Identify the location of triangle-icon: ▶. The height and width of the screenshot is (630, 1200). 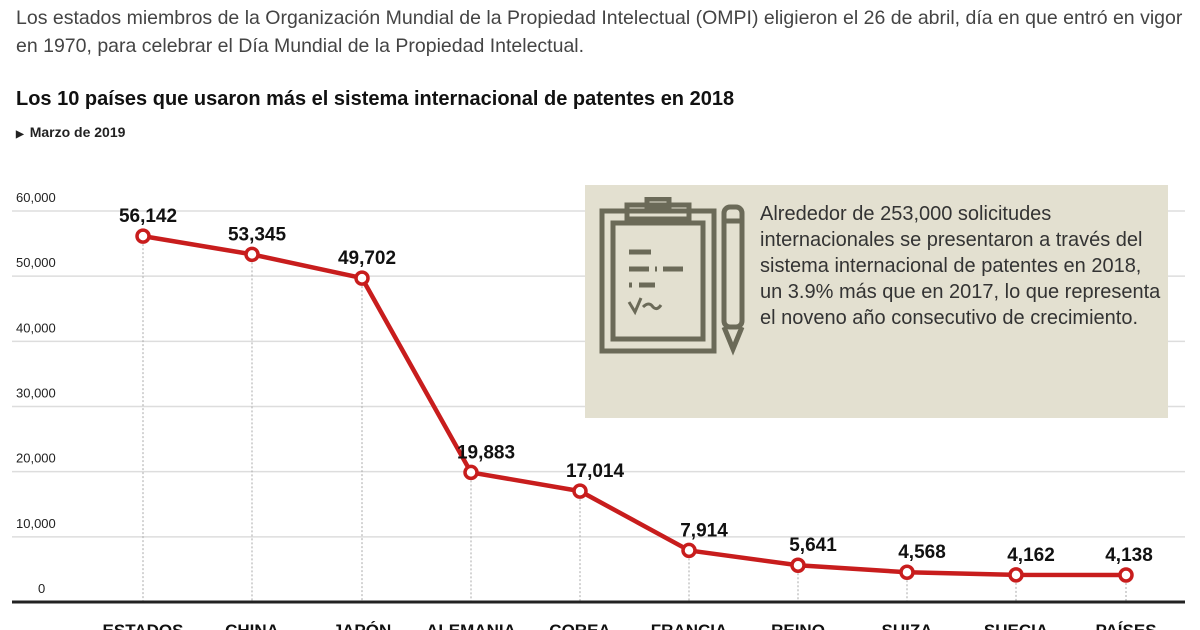
(20, 134).